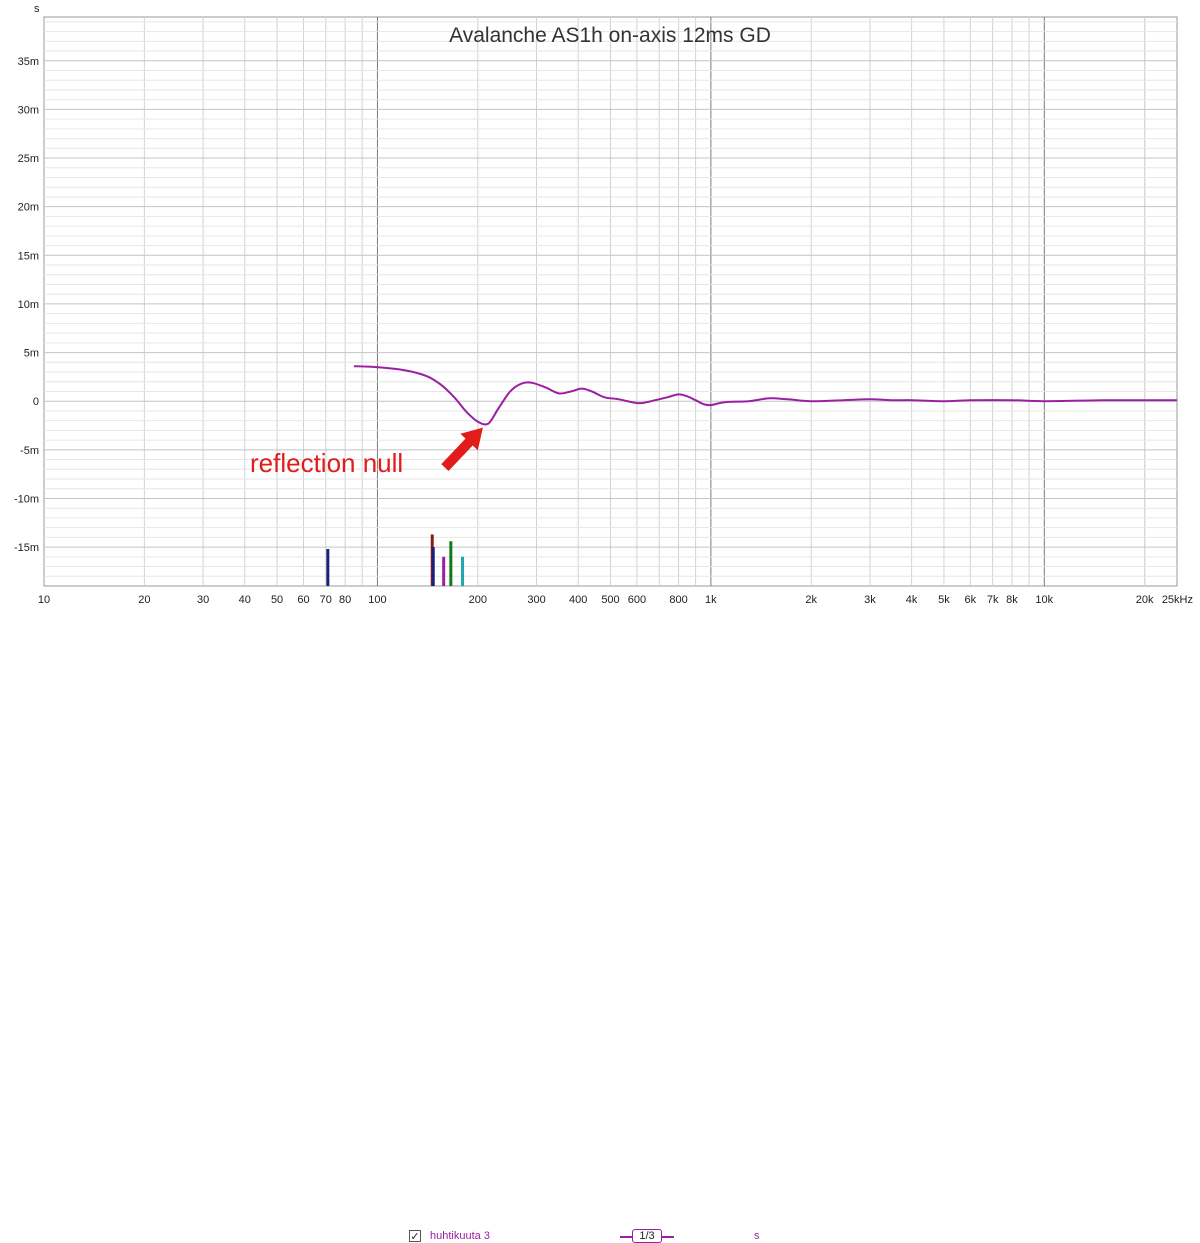  What do you see at coordinates (460, 1236) in the screenshot?
I see `legend-series-name: huhtikuuta 3` at bounding box center [460, 1236].